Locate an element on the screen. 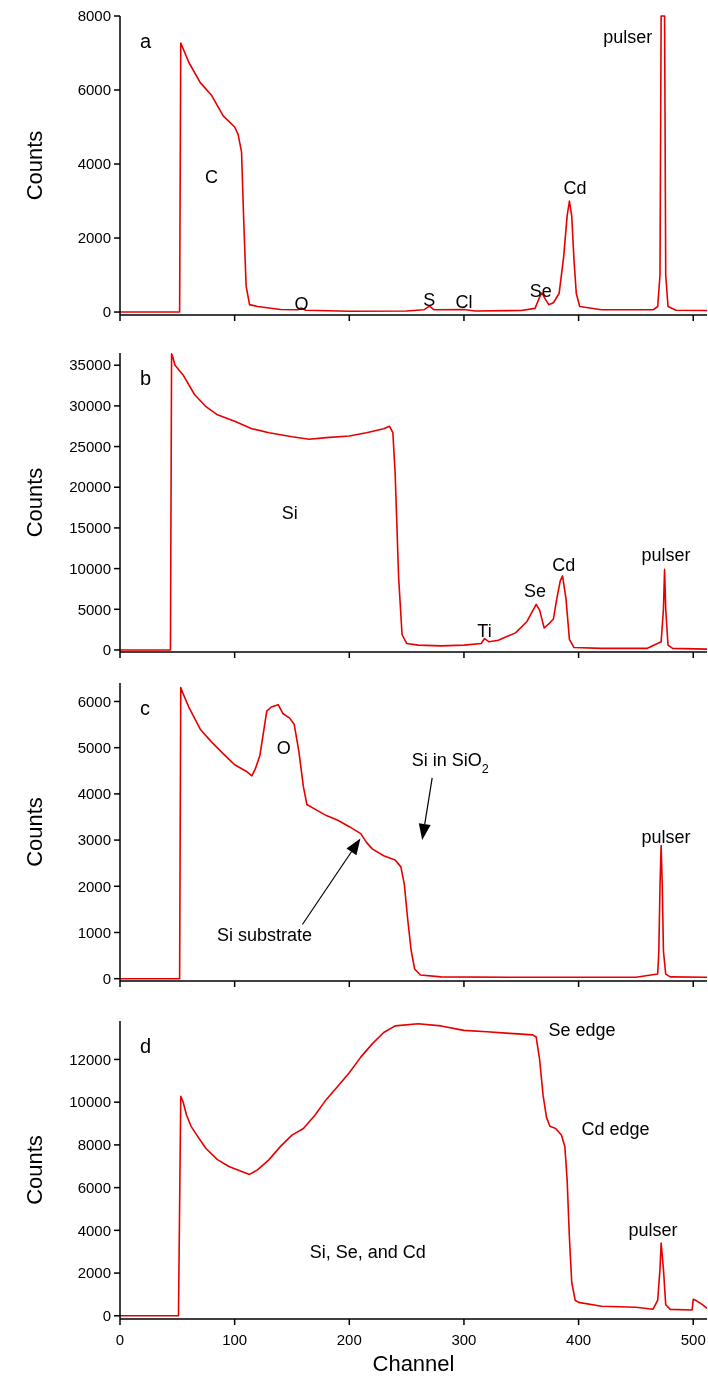 The width and height of the screenshot is (708, 1390). x-tick-label: 500 is located at coordinates (693, 1339).